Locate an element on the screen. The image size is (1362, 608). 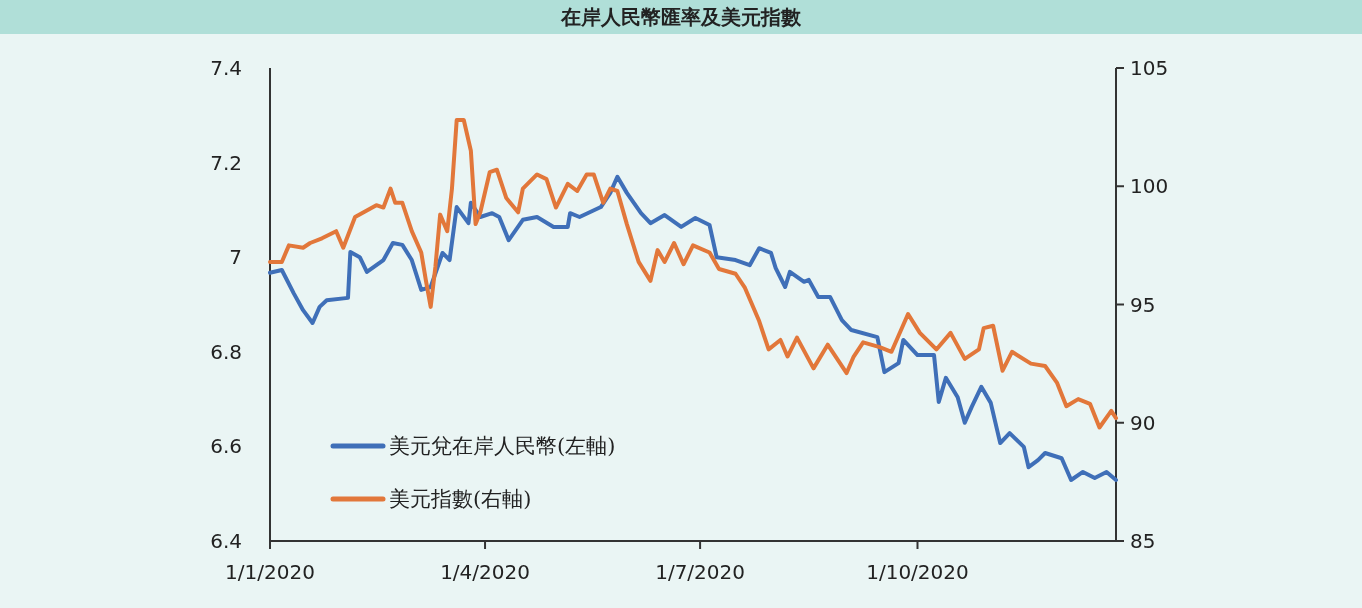
y2-tick-label: 90 is located at coordinates (1143, 422).